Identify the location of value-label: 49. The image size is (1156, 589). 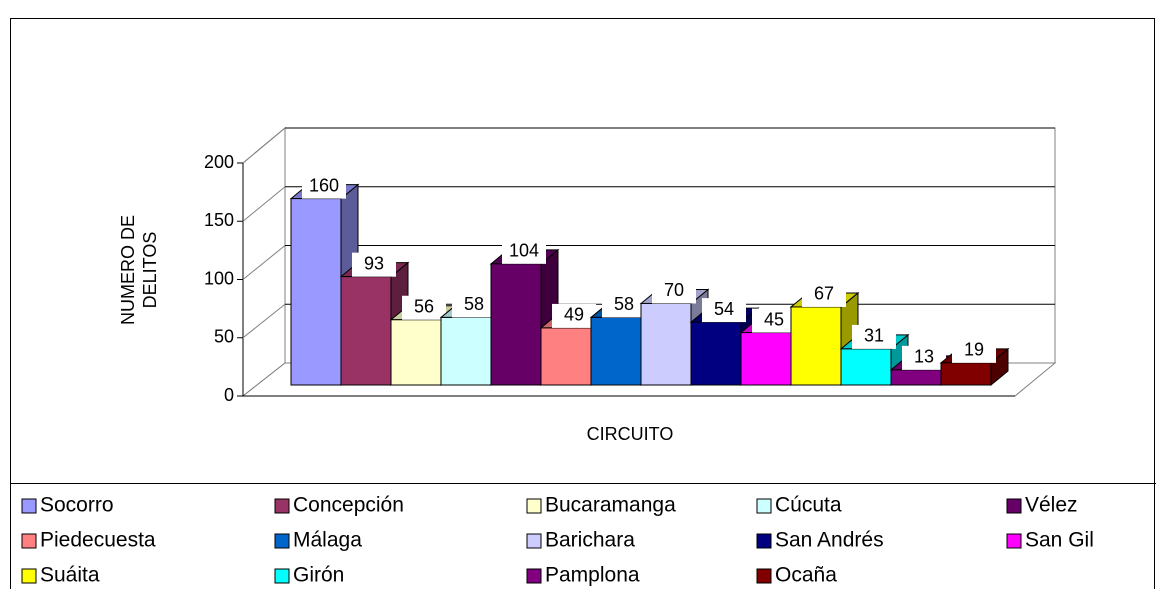
(574, 315).